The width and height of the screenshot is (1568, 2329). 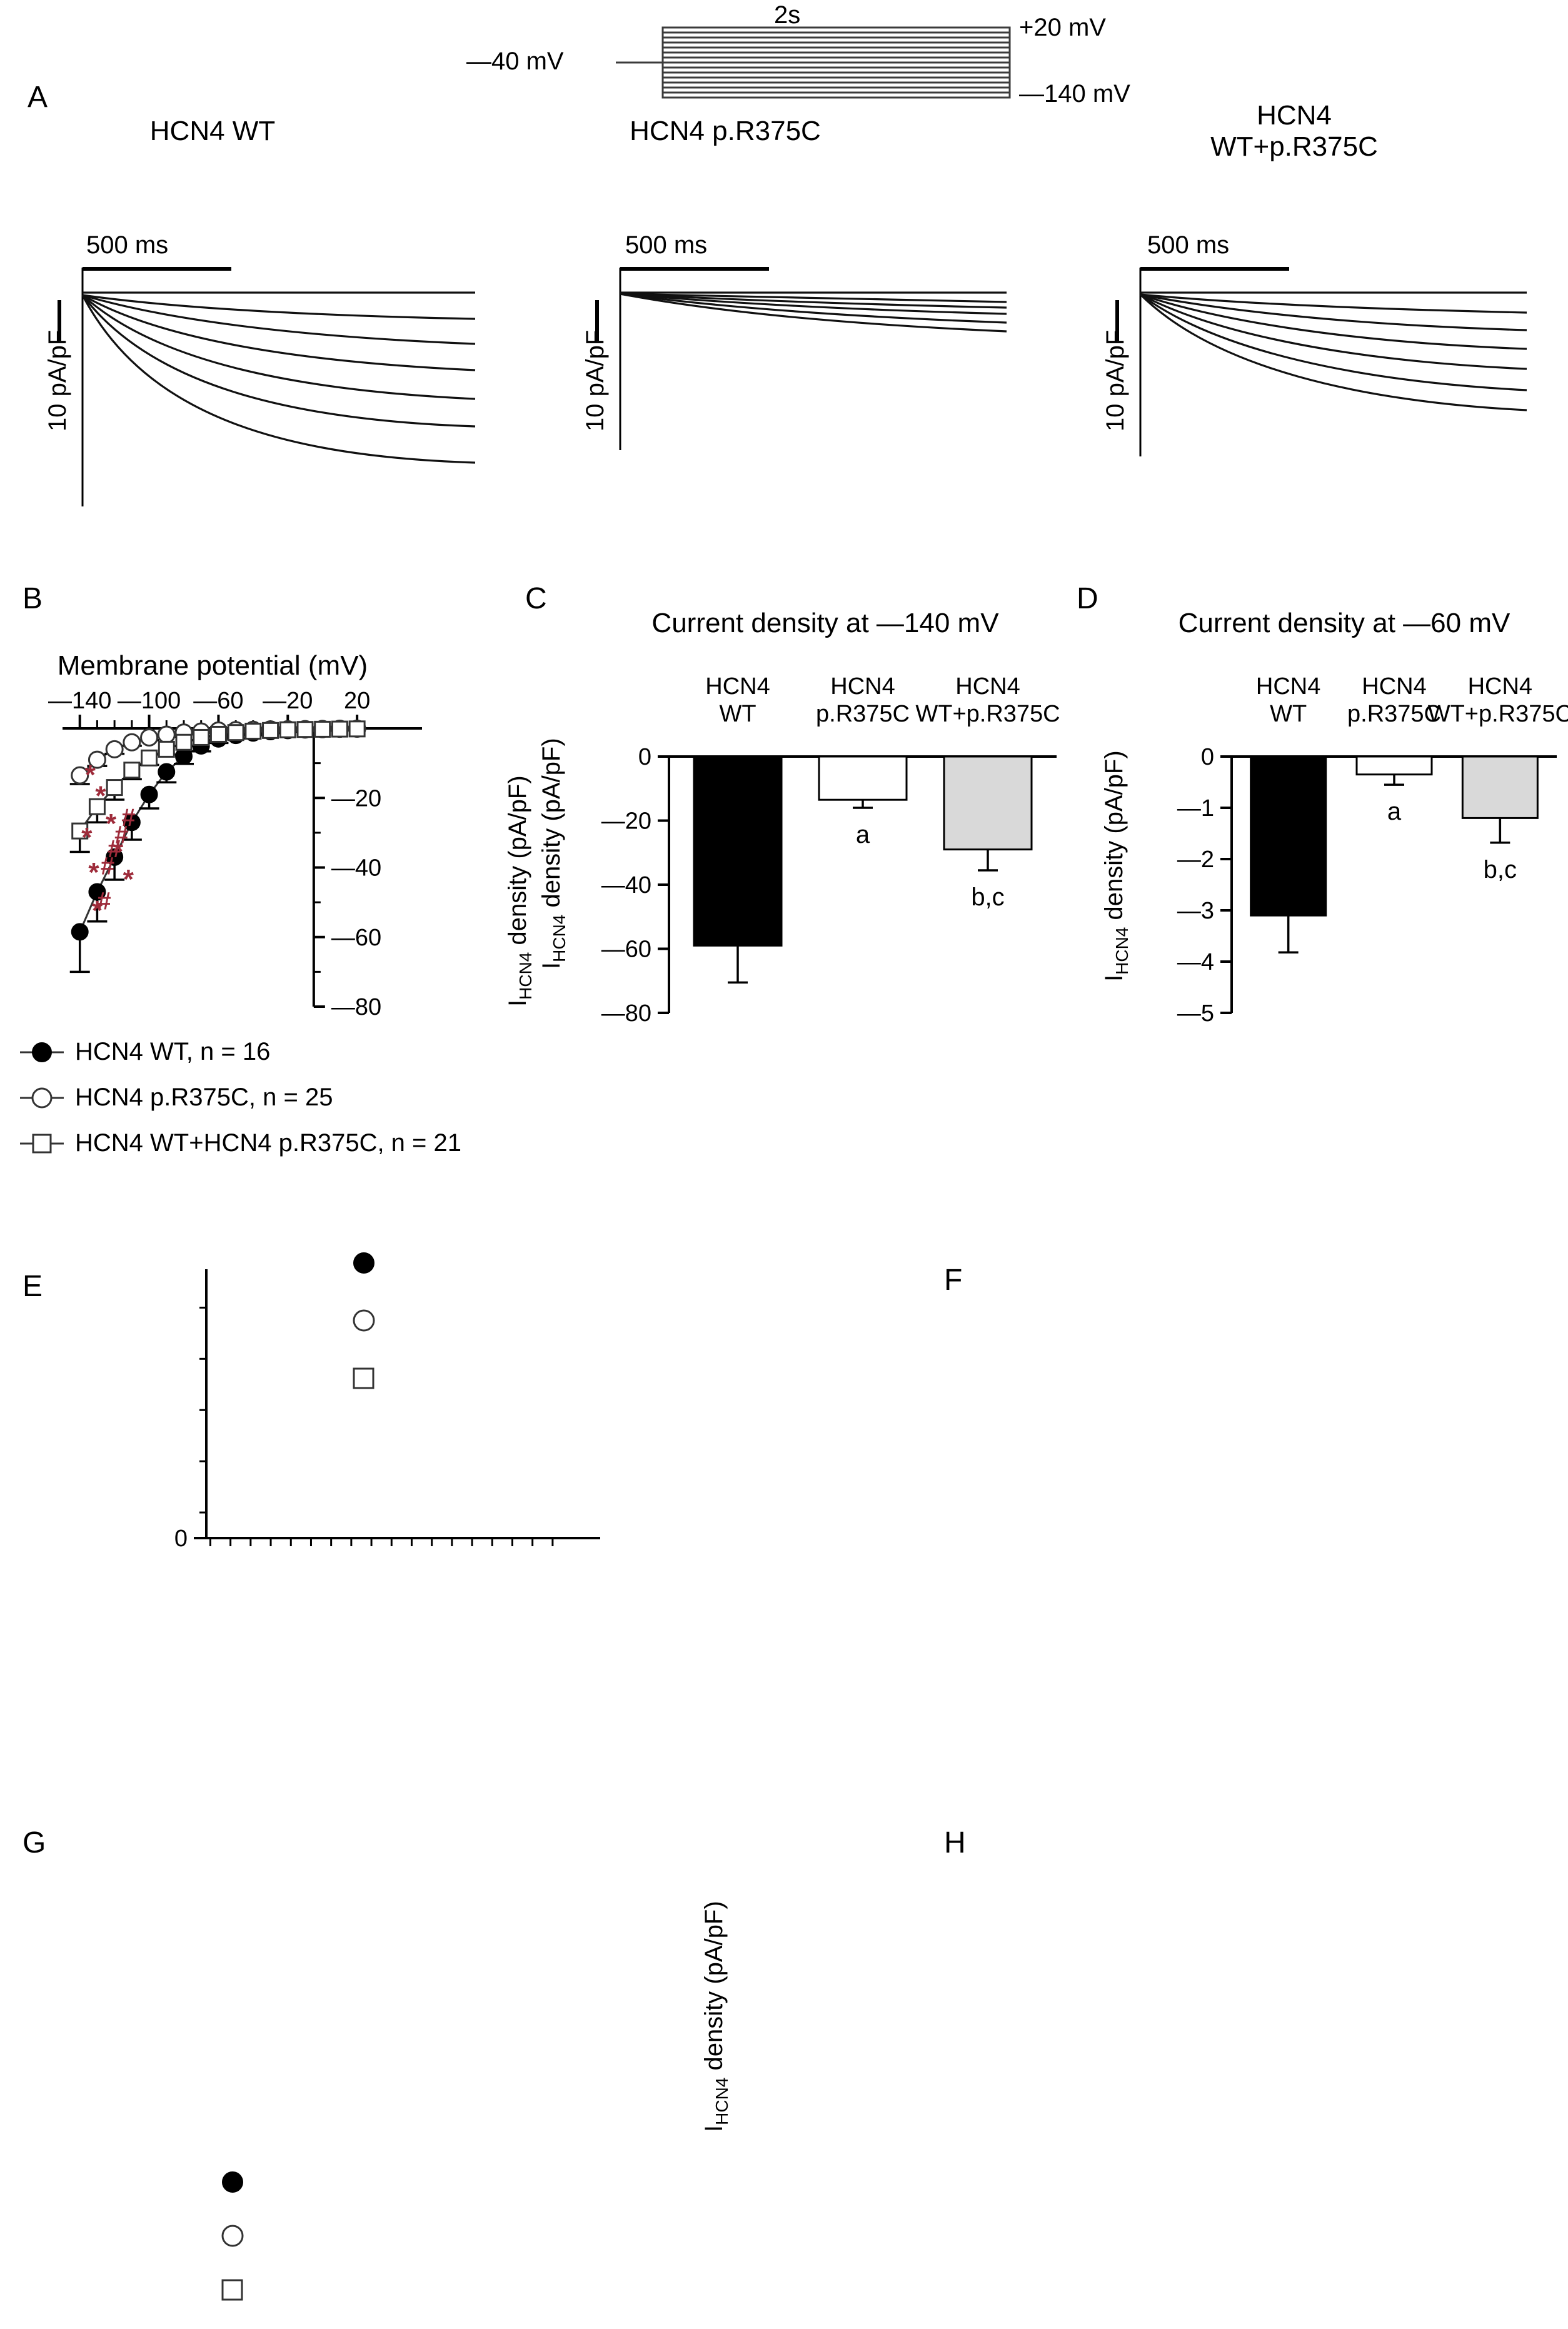 I want to click on legend-label-wt: HCN4 WT, n = 16, so click(x=173, y=1051).